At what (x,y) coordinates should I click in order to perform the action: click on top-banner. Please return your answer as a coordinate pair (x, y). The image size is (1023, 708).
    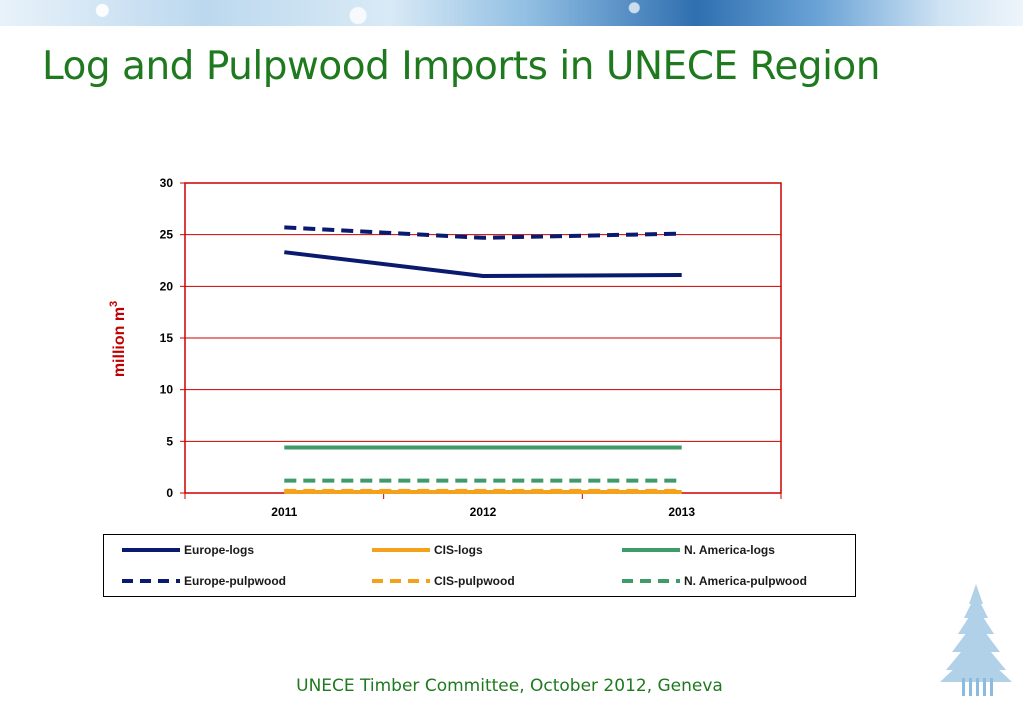
    Looking at the image, I should click on (511, 13).